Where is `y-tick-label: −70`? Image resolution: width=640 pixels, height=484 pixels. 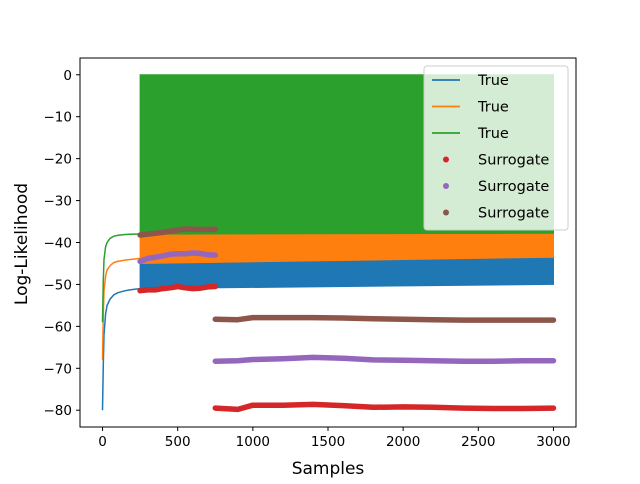
y-tick-label: −70 is located at coordinates (58, 369).